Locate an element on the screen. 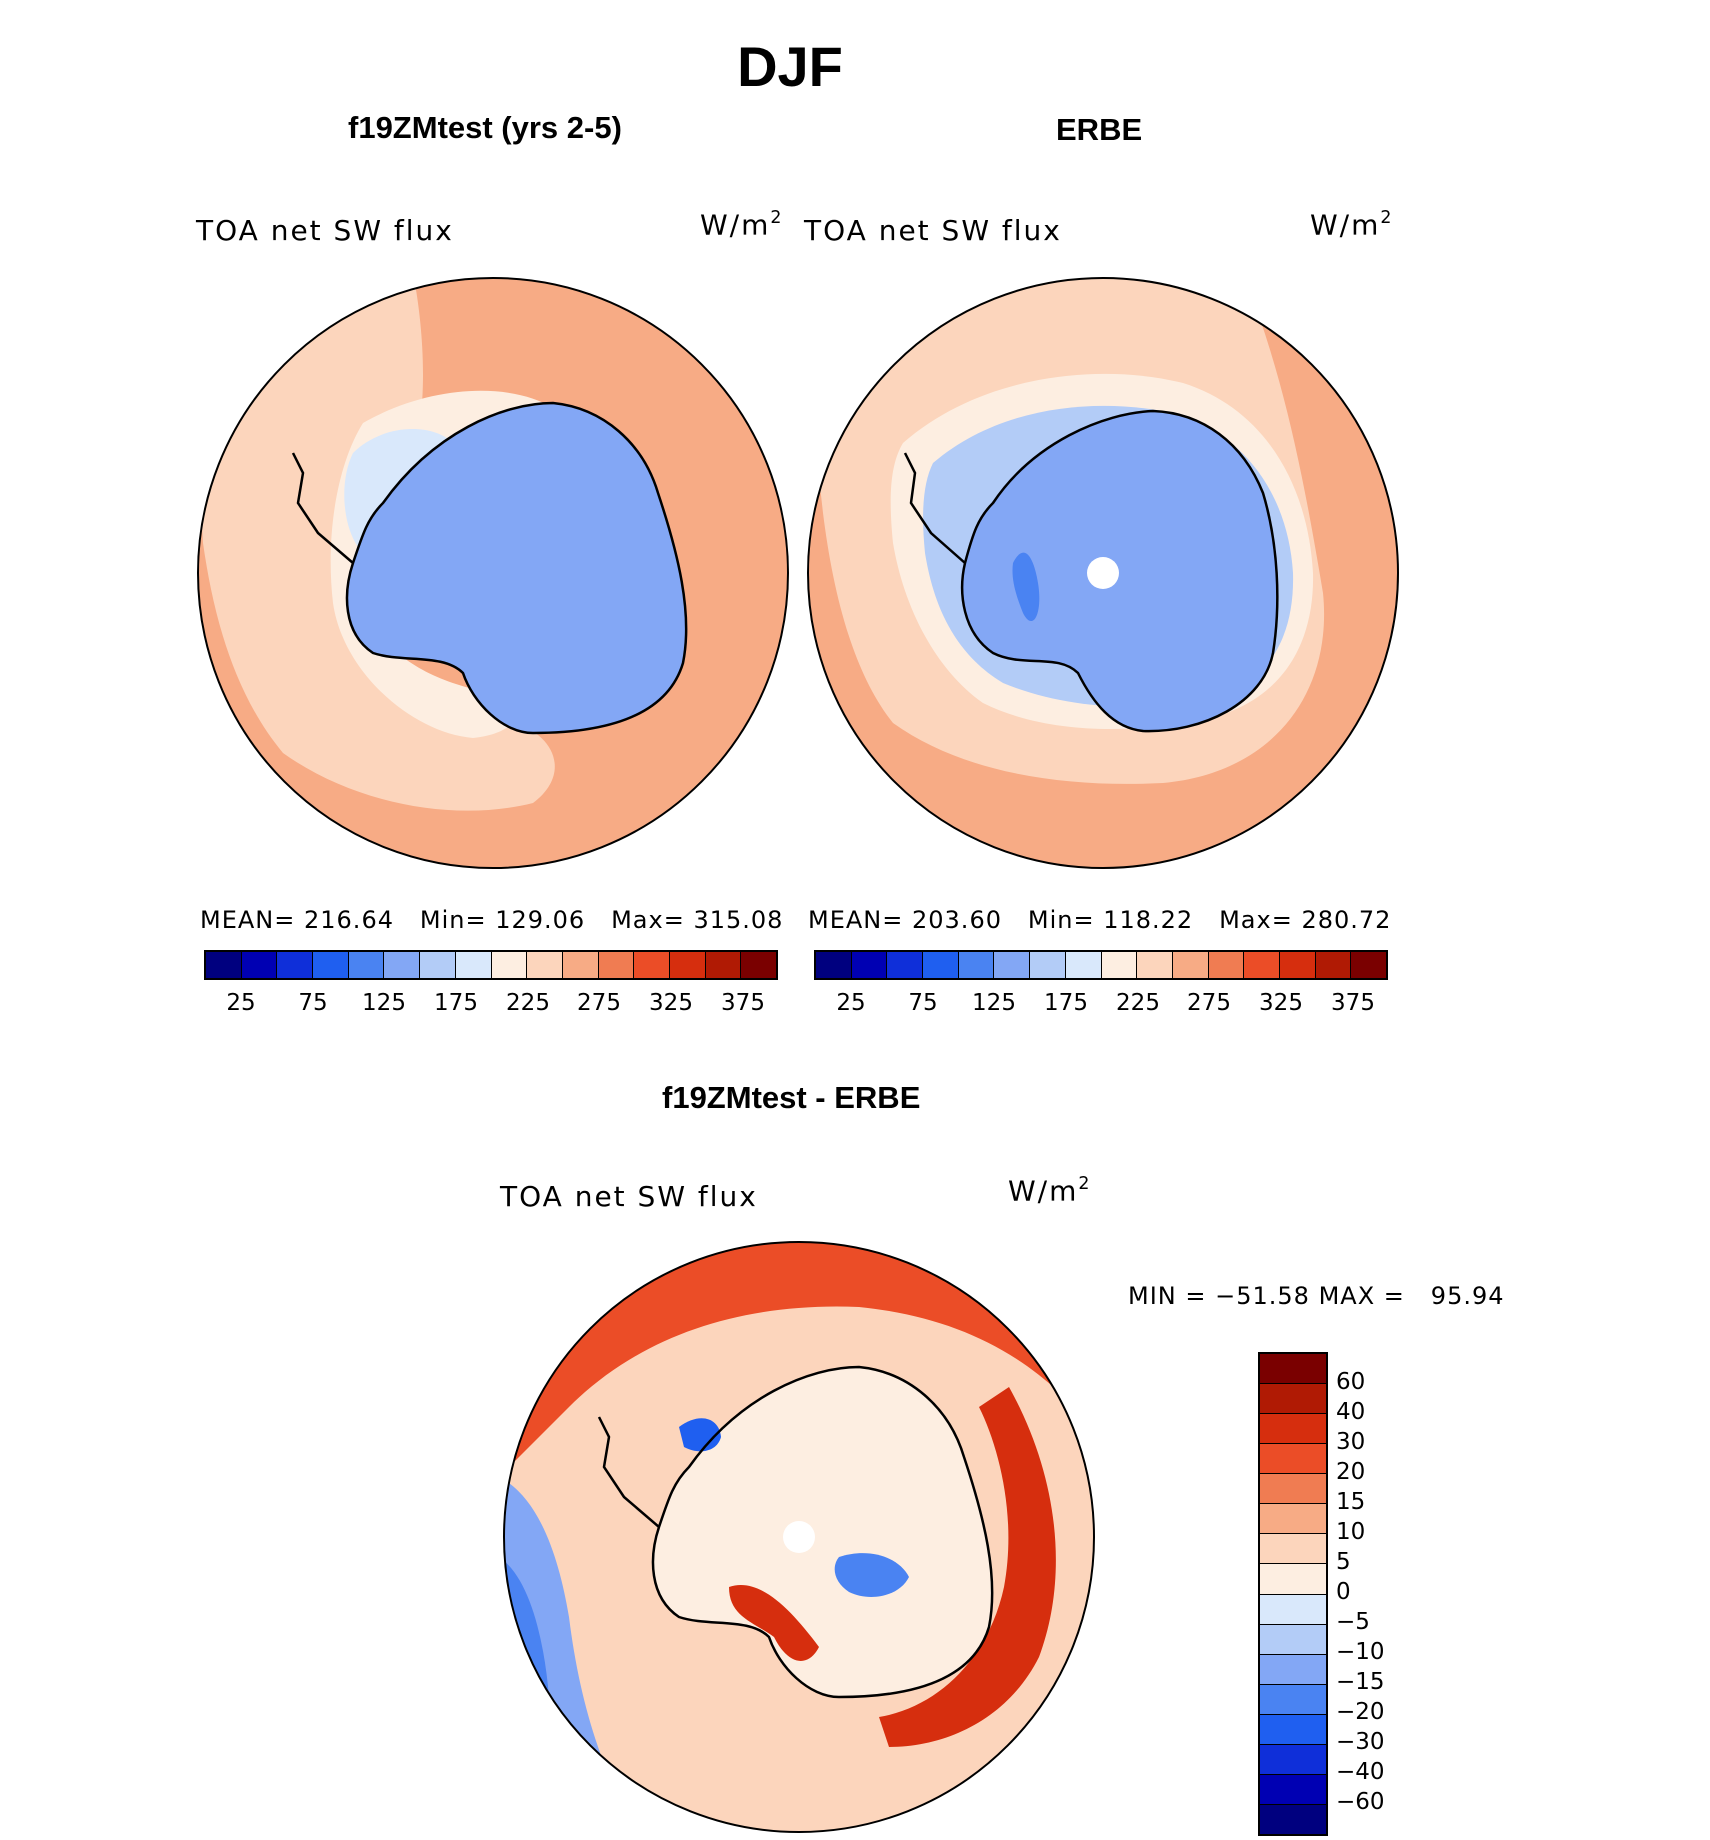  ring-high-east is located at coordinates (967, 1567).